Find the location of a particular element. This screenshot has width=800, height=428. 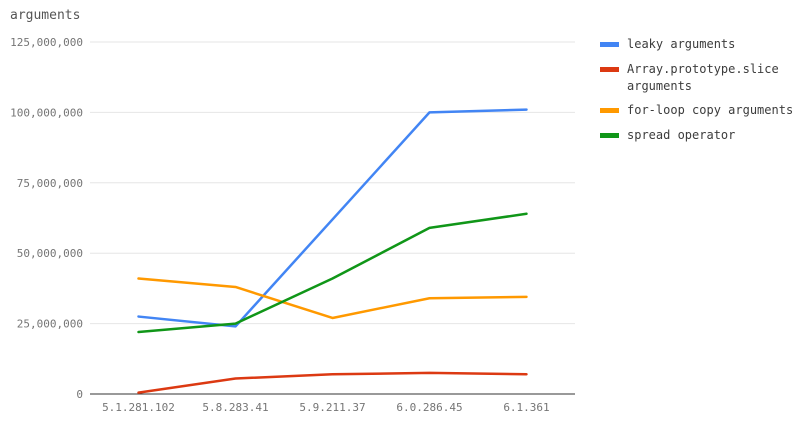

legend-item-for-loop-copy-arguments: for-loop copy arguments is located at coordinates (700, 110).